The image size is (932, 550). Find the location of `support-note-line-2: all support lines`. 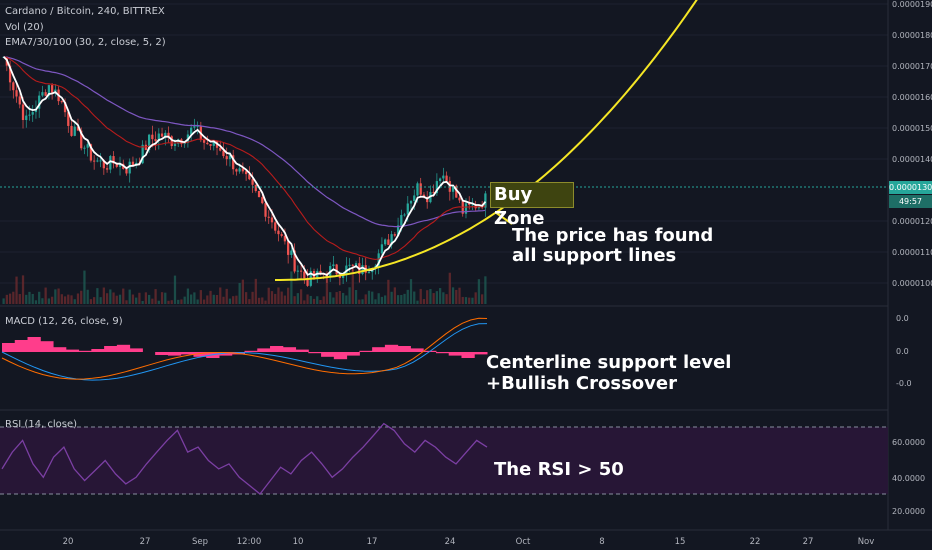

support-note-line-2: all support lines is located at coordinates (594, 255).